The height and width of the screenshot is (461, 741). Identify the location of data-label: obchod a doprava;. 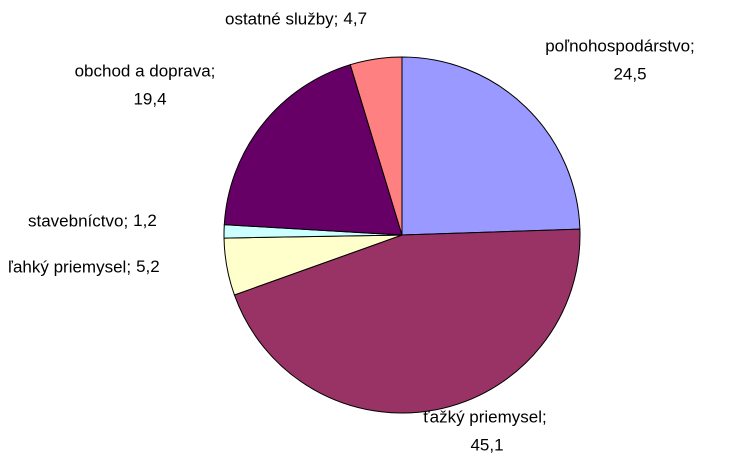
(145, 70).